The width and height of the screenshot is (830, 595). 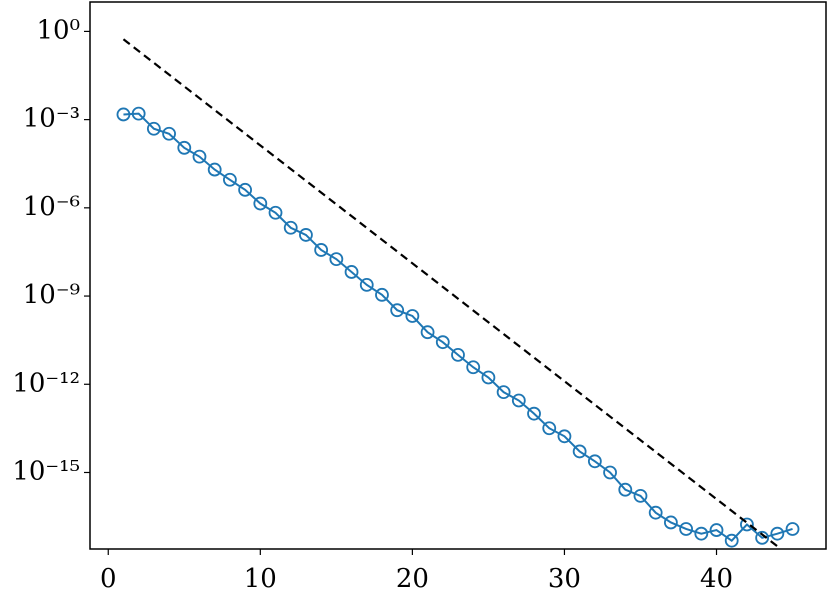 I want to click on x-tick-label: 0, so click(x=108, y=579).